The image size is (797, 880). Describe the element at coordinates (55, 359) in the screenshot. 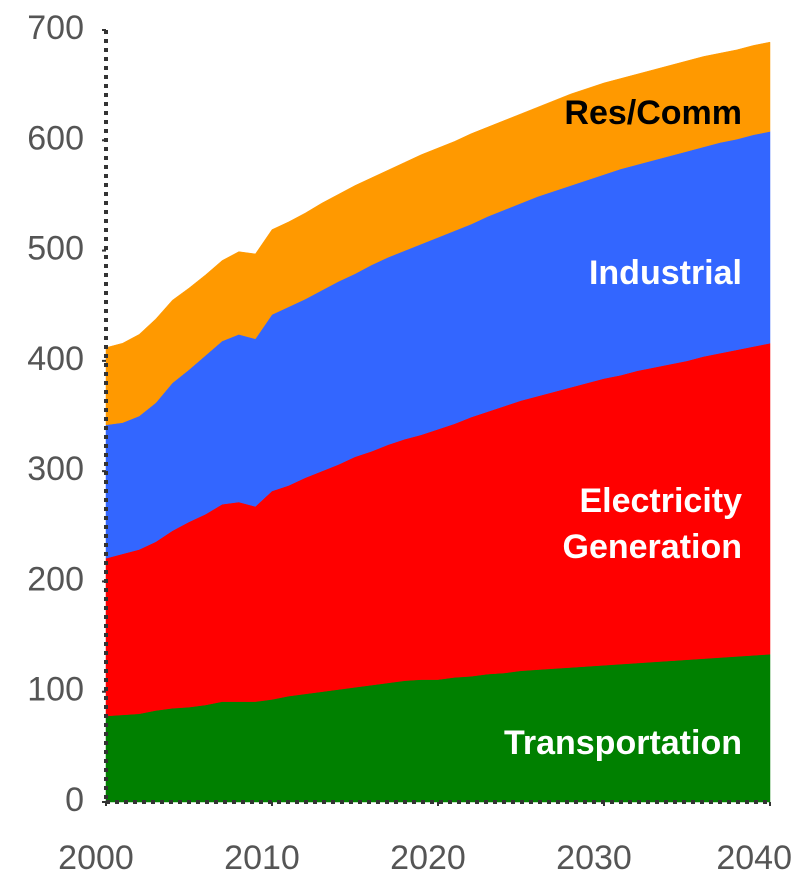

I see `y-tick-label: 400` at that location.